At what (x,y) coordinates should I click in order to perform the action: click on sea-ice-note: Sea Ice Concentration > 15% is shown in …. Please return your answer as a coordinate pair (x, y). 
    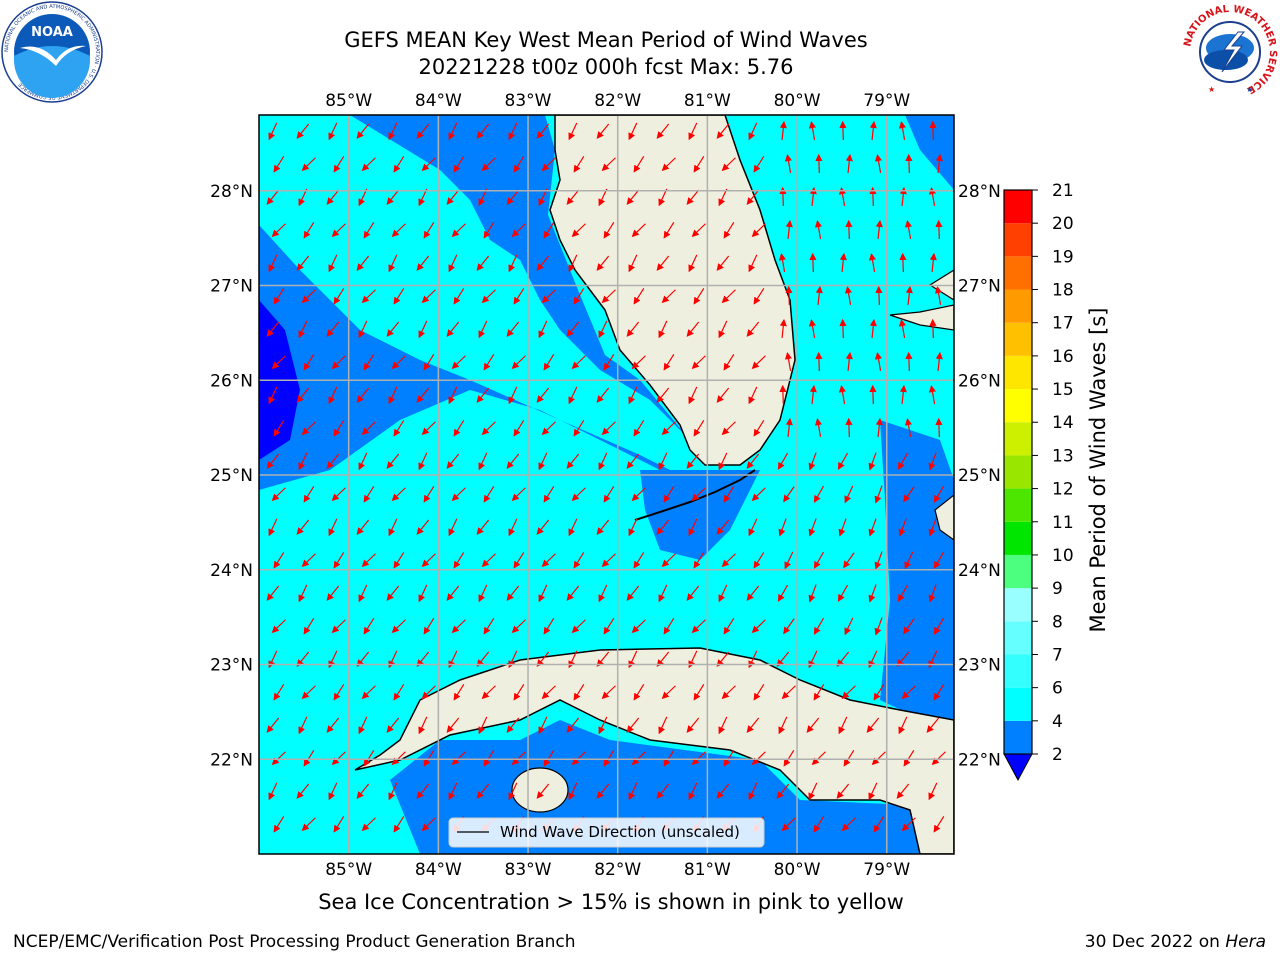
    Looking at the image, I should click on (611, 902).